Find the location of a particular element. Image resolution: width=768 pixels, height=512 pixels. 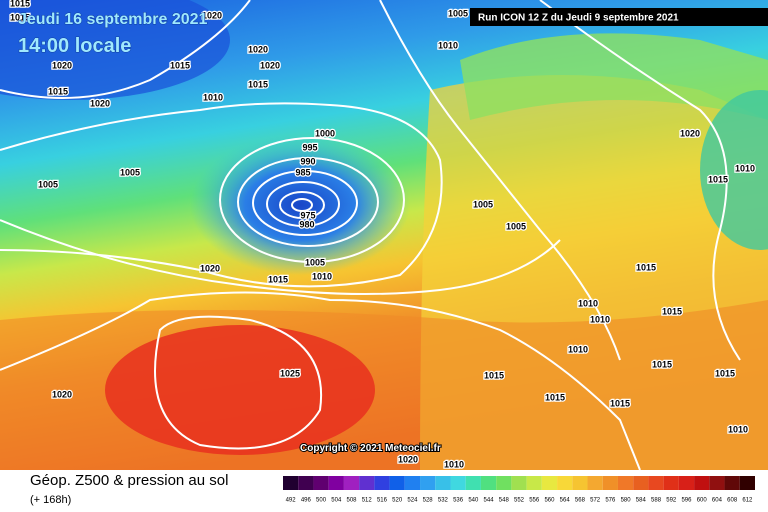

scale-label: 520 is located at coordinates (397, 501).